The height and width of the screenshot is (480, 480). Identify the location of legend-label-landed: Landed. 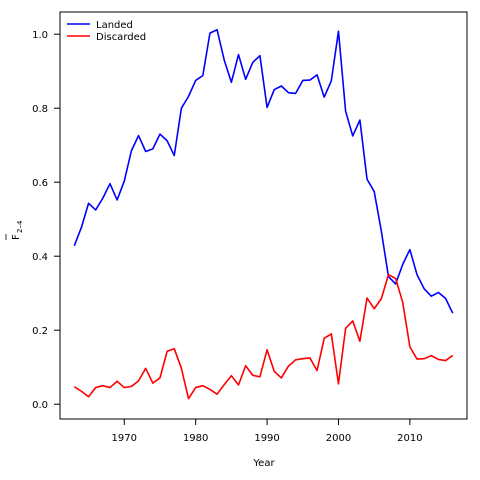
(114, 25).